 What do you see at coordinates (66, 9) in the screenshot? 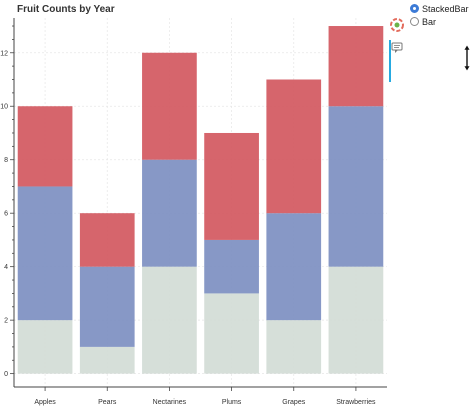
I see `chart-title: Fruit Counts by Year` at bounding box center [66, 9].